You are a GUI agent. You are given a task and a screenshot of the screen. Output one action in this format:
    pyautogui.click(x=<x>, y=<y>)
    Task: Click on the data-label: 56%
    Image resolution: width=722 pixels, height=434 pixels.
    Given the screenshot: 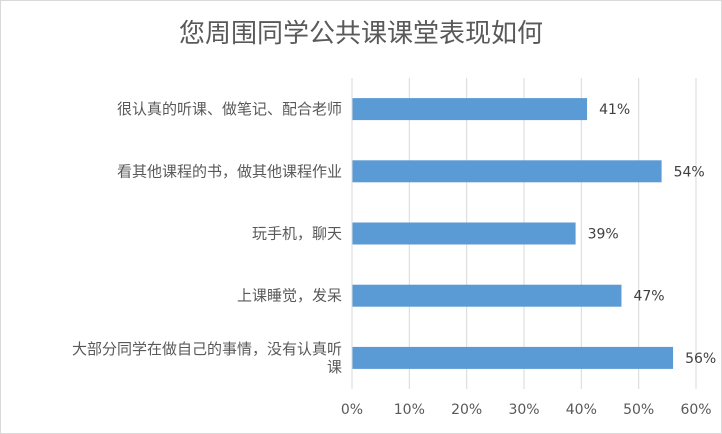 What is the action you would take?
    pyautogui.click(x=700, y=359)
    